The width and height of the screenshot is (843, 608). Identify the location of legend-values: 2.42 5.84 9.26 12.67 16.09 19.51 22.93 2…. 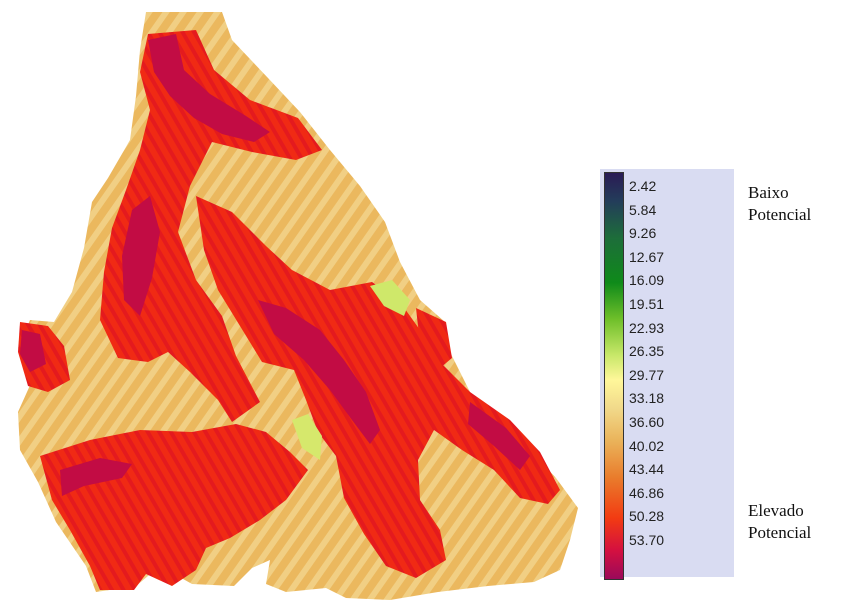
(679, 364).